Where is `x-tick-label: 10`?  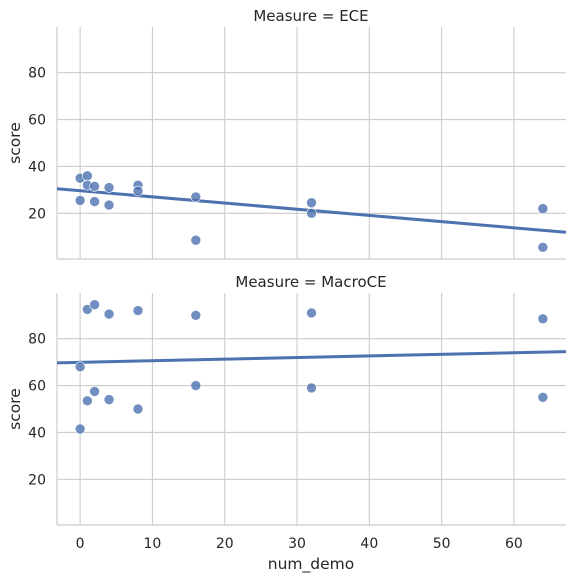
x-tick-label: 10 is located at coordinates (153, 544).